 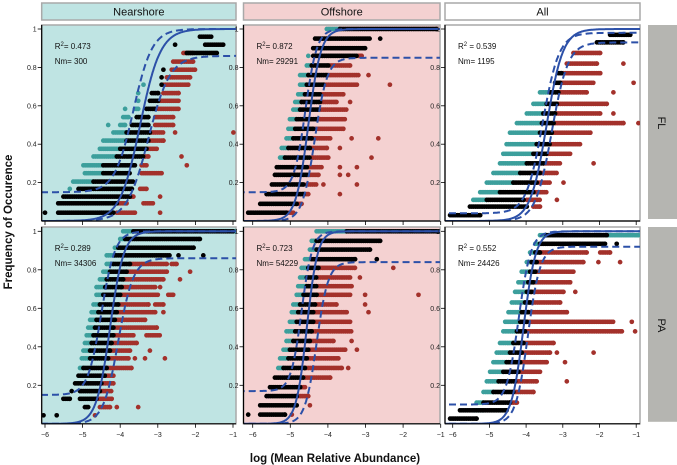 What do you see at coordinates (138, 11) in the screenshot?
I see `strip-nearshore` at bounding box center [138, 11].